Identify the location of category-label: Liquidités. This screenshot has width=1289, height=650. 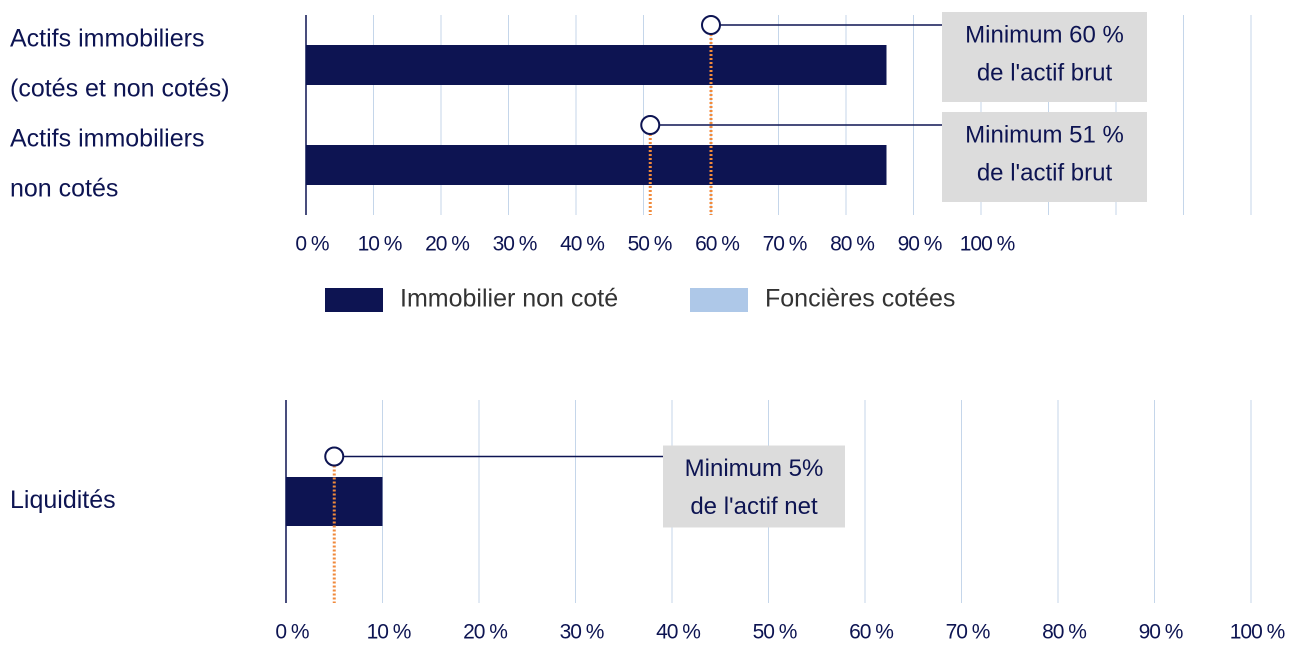
(63, 500).